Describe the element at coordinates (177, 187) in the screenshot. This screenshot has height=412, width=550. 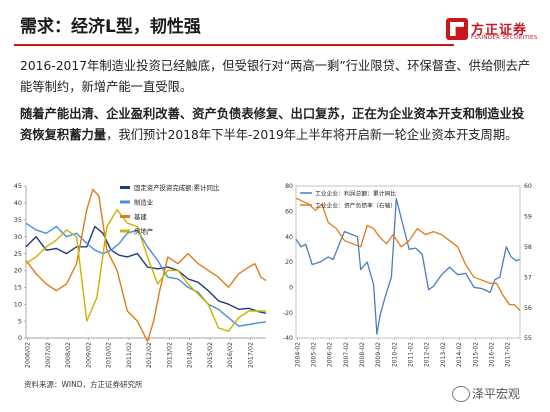
I see `legend-label: 固定资产投资完成额:累计同比` at that location.